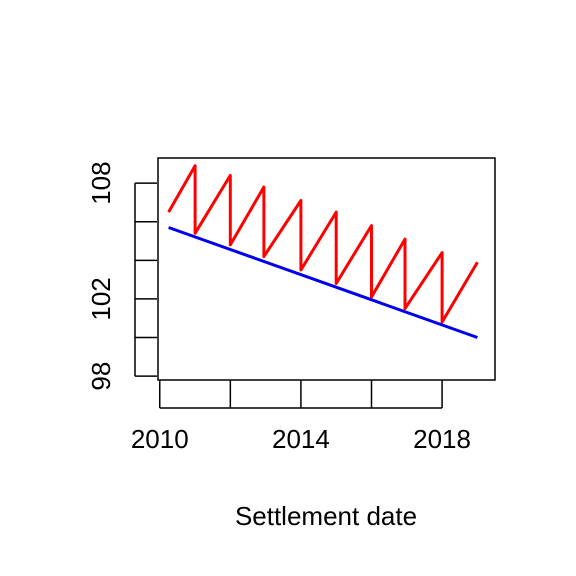  I want to click on x-tick-label-2014: 2014, so click(301, 439).